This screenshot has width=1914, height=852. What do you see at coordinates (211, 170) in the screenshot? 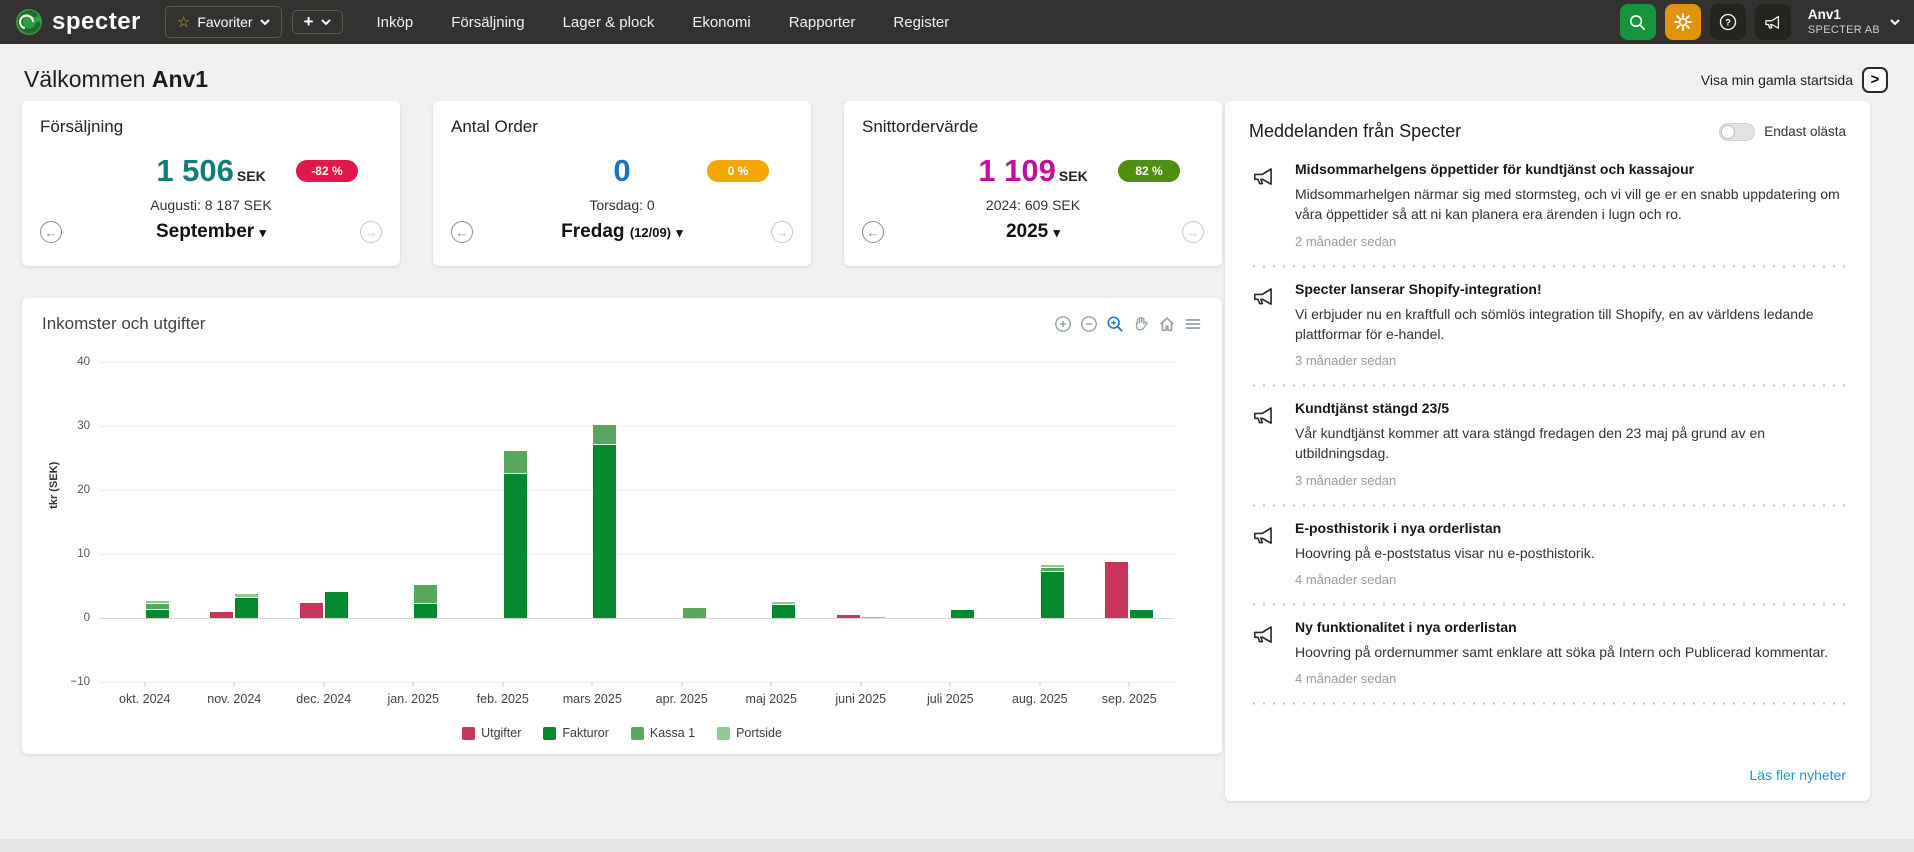
I see `kpi-value: 1 506 SEK` at bounding box center [211, 170].